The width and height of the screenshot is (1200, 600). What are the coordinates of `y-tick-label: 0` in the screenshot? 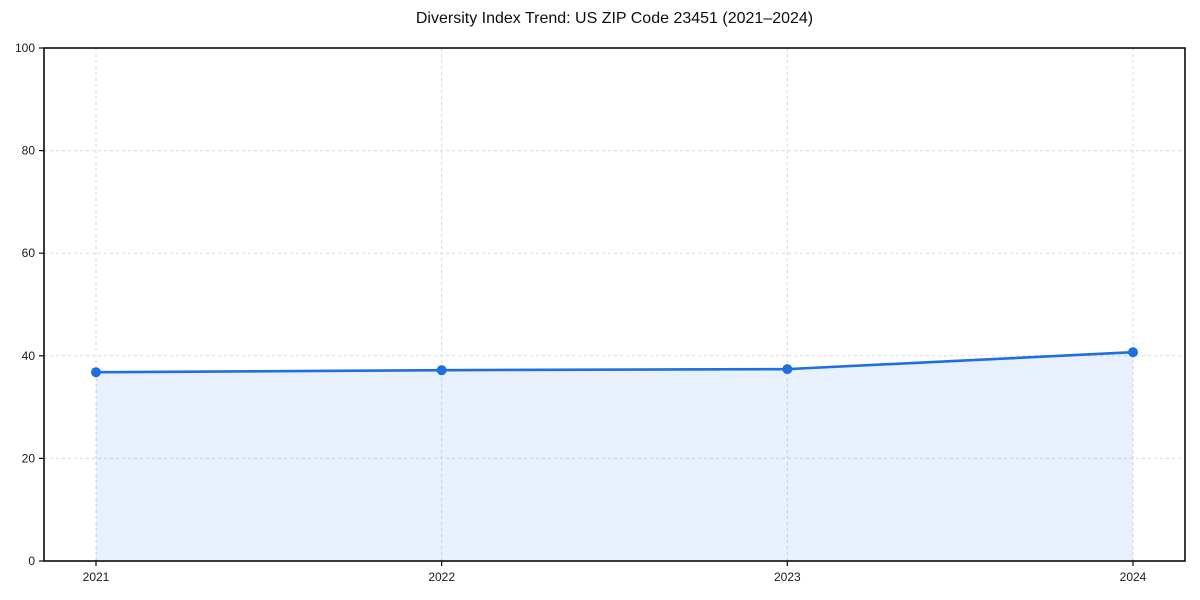 It's located at (31, 561).